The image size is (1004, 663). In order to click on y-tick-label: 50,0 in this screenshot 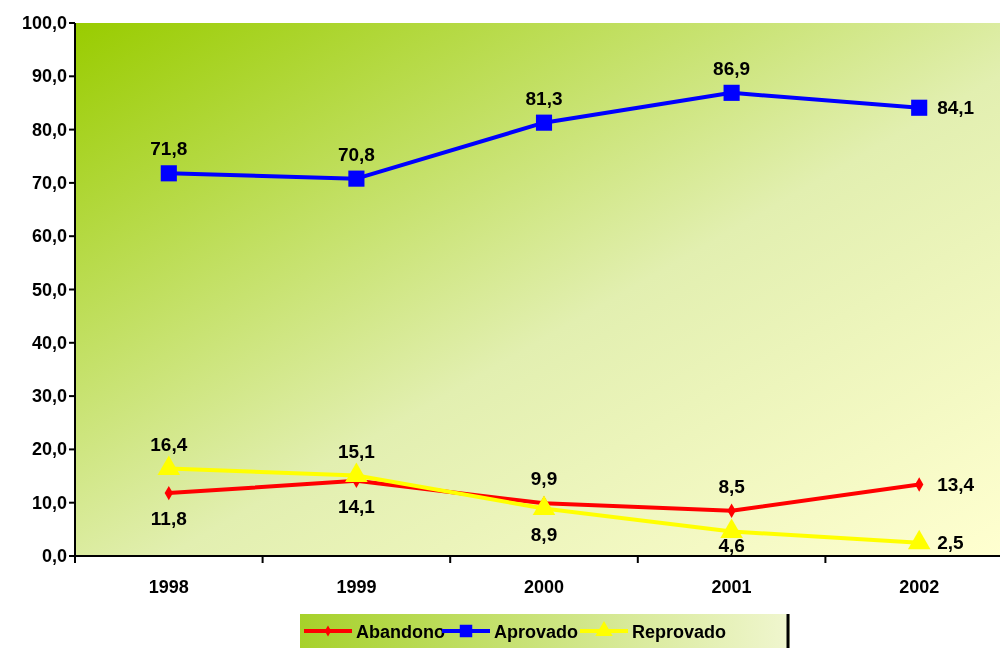, I will do `click(49, 289)`.